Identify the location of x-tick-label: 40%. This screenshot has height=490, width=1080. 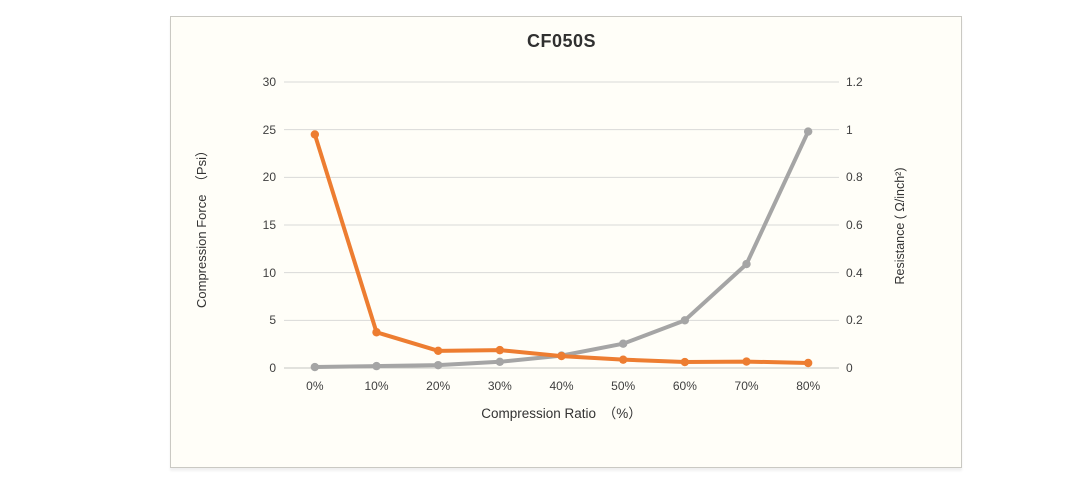
(561, 386).